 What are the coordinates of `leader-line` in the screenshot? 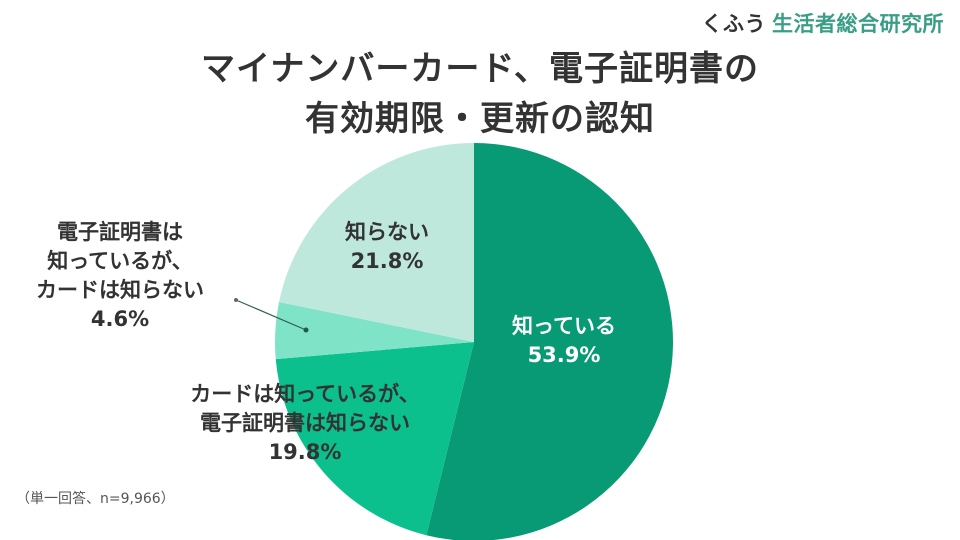 It's located at (271, 315).